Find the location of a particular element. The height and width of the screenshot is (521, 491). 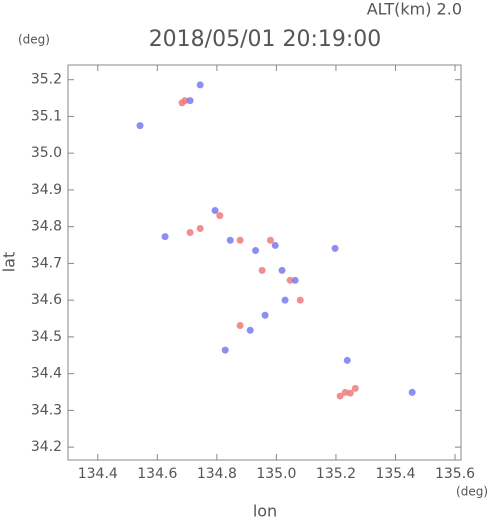

x-tick-label: 135.6 is located at coordinates (455, 474).